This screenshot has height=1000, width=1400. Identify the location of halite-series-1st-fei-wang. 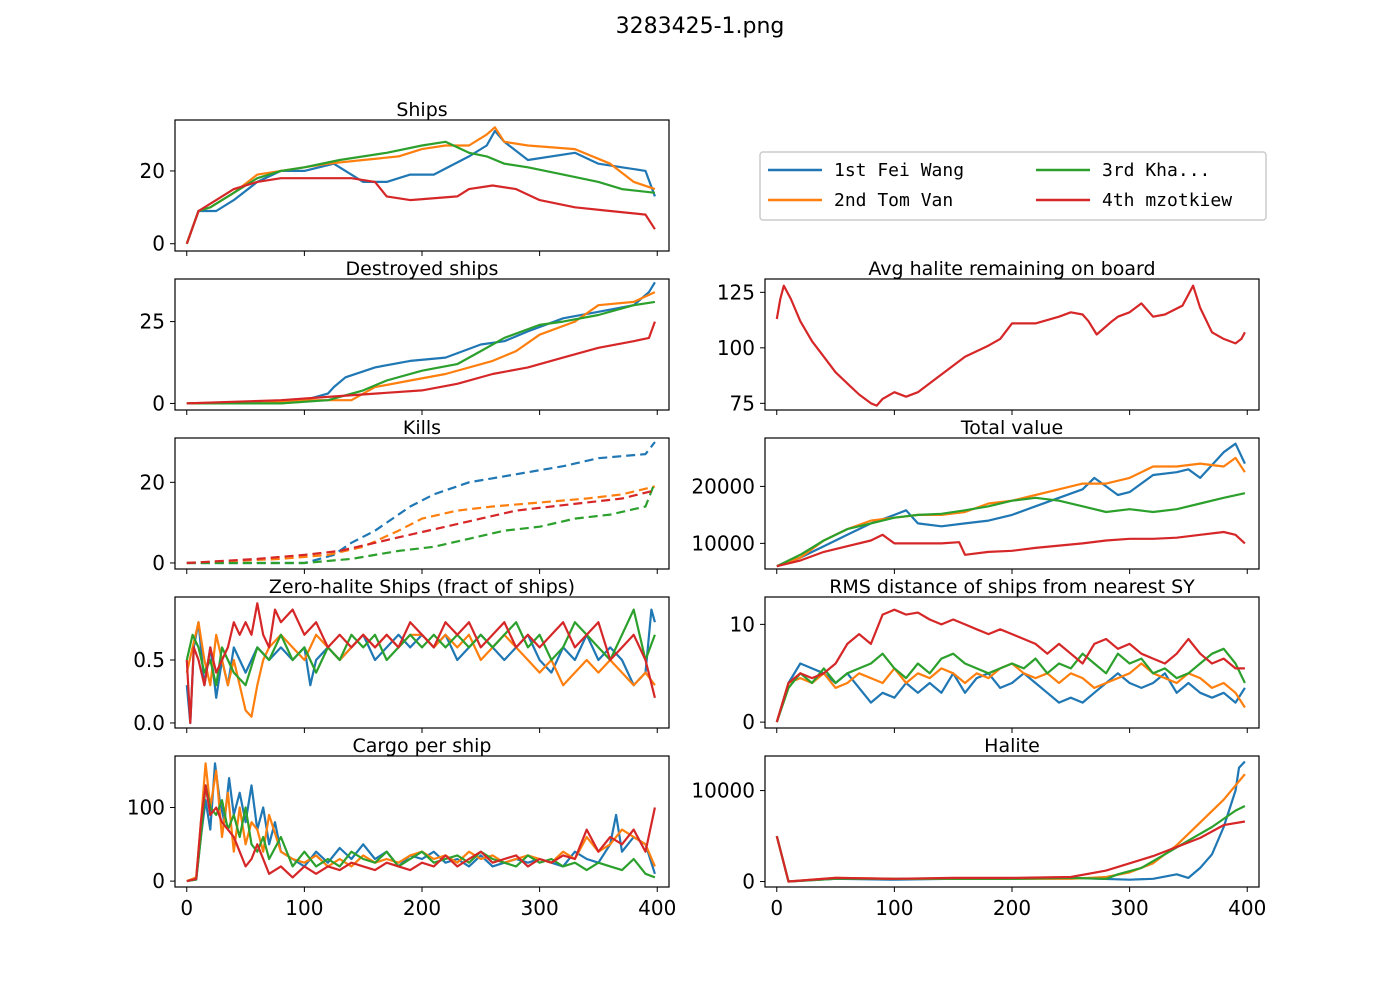
(1010, 821).